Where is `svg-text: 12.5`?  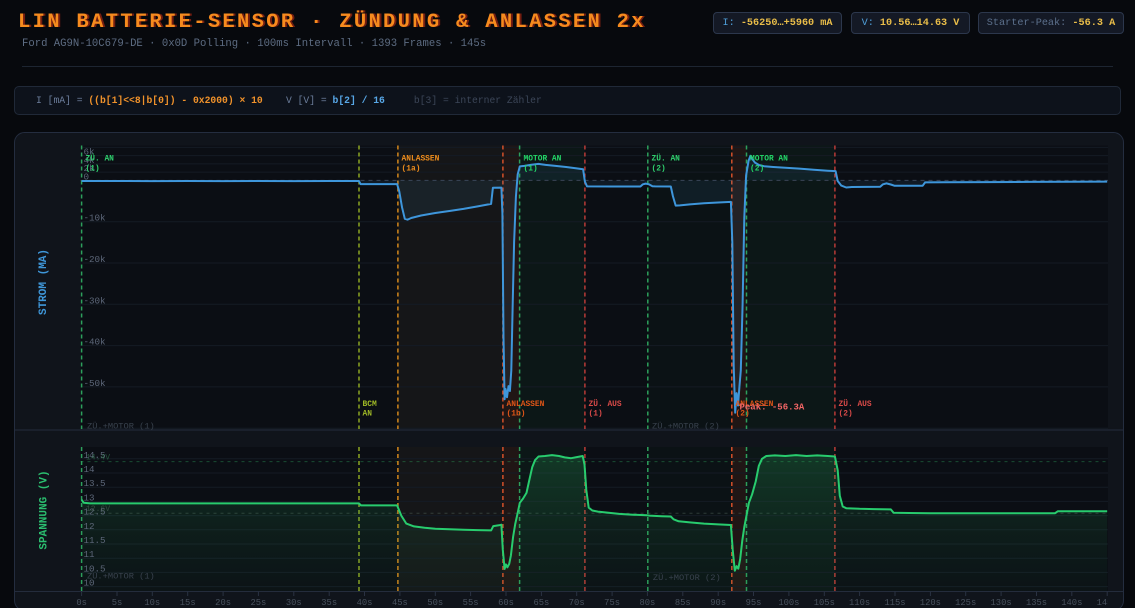 svg-text: 12.5 is located at coordinates (95, 512).